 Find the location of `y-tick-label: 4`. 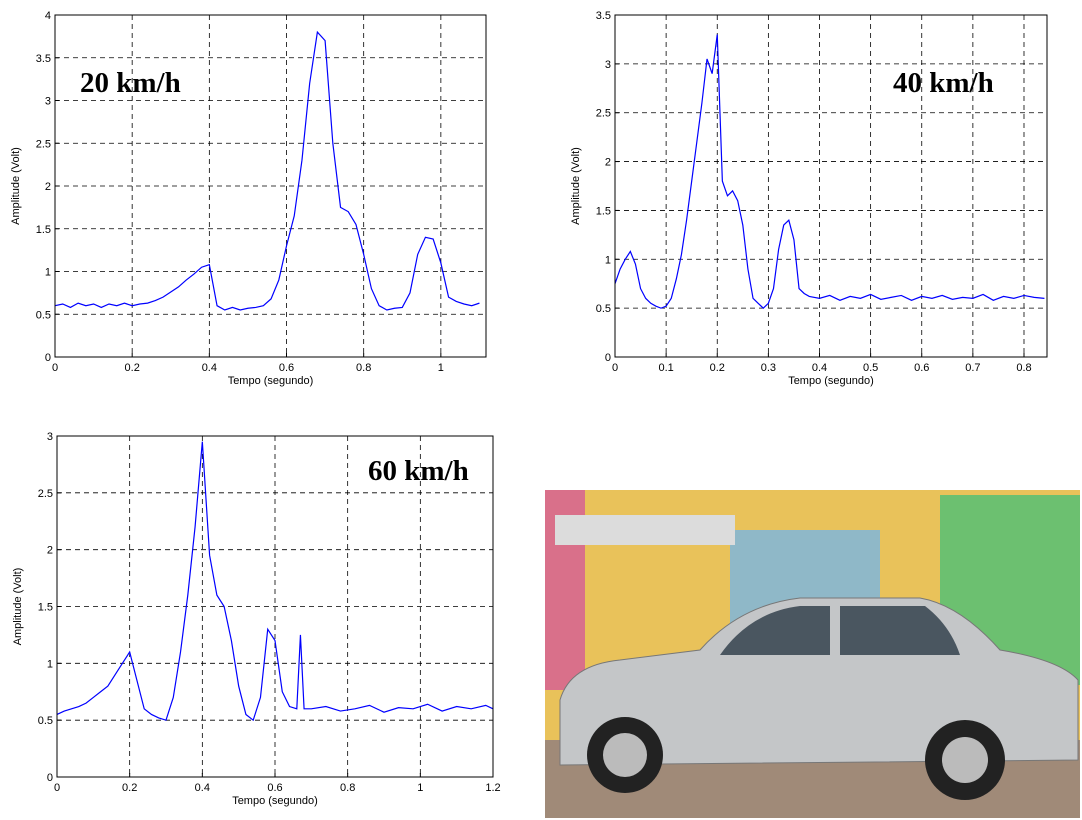

y-tick-label: 4 is located at coordinates (48, 16).